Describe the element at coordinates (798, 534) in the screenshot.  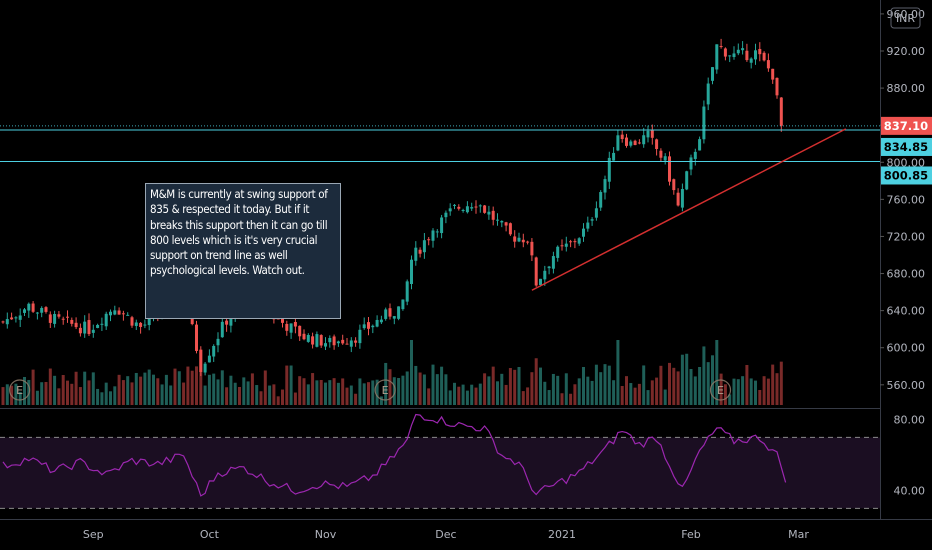
I see `time-tick-label: Mar` at that location.